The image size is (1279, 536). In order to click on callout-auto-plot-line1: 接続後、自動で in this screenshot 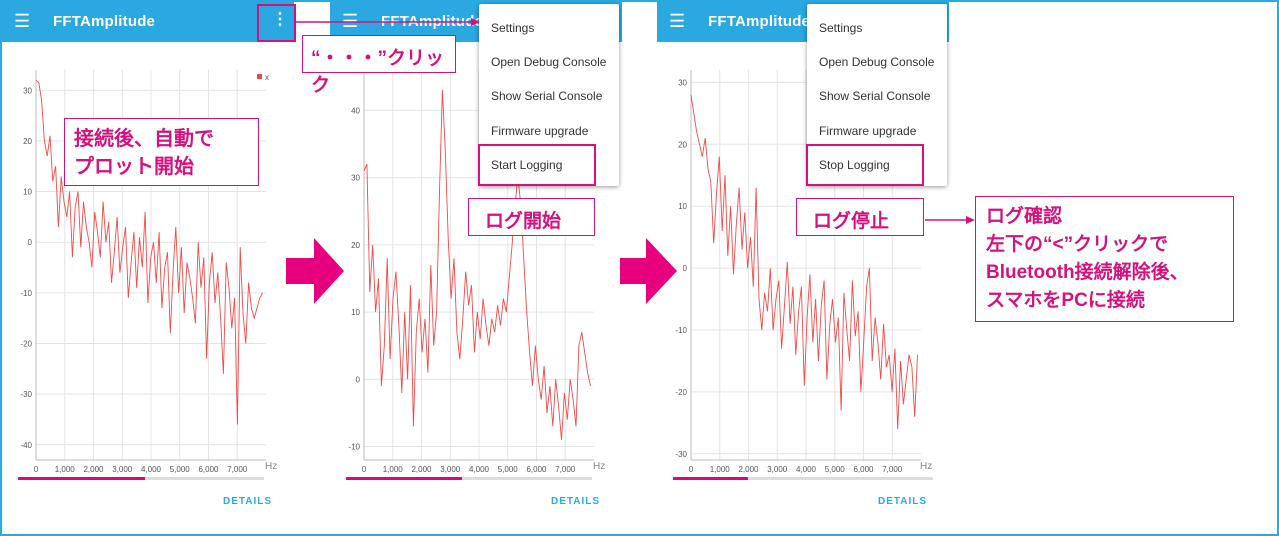, I will do `click(144, 139)`.